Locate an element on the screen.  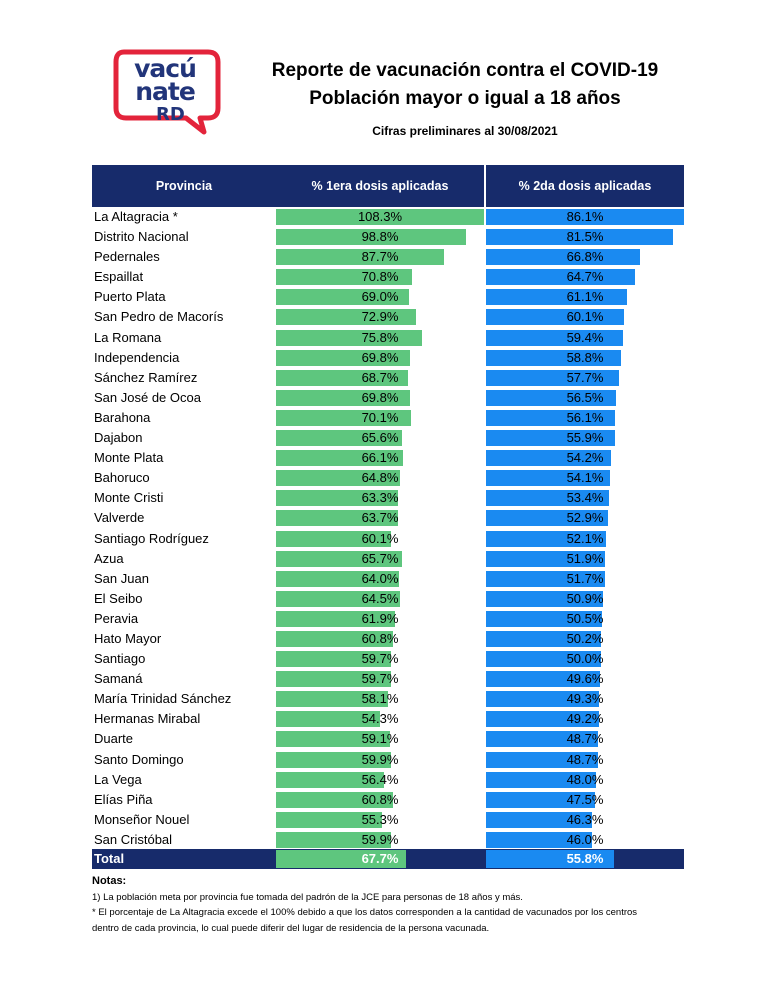
dose2-value: 52.1% is located at coordinates (585, 538).